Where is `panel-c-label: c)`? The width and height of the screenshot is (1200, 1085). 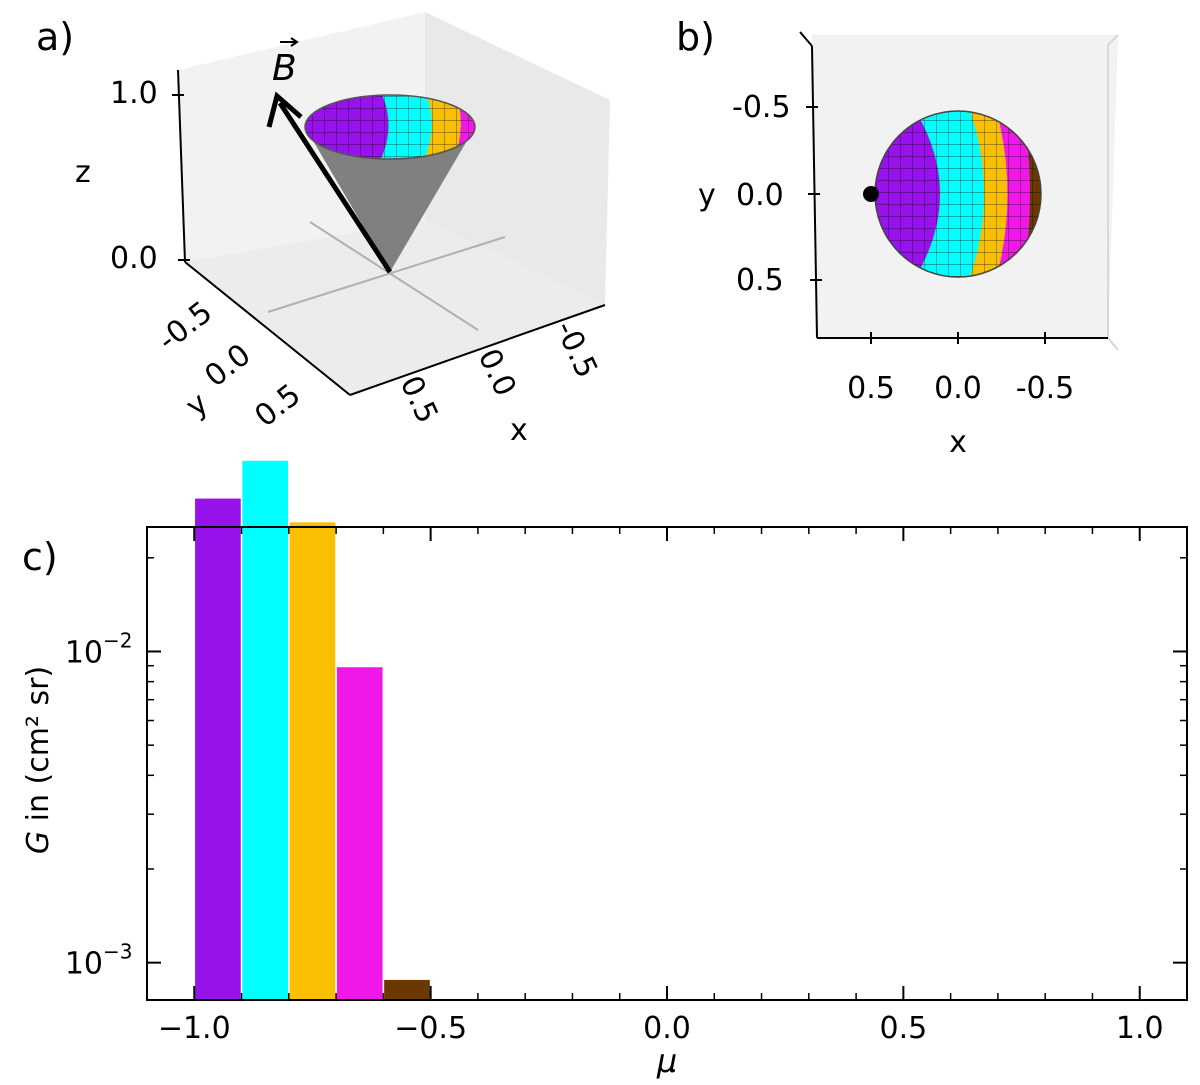 panel-c-label: c) is located at coordinates (40, 557).